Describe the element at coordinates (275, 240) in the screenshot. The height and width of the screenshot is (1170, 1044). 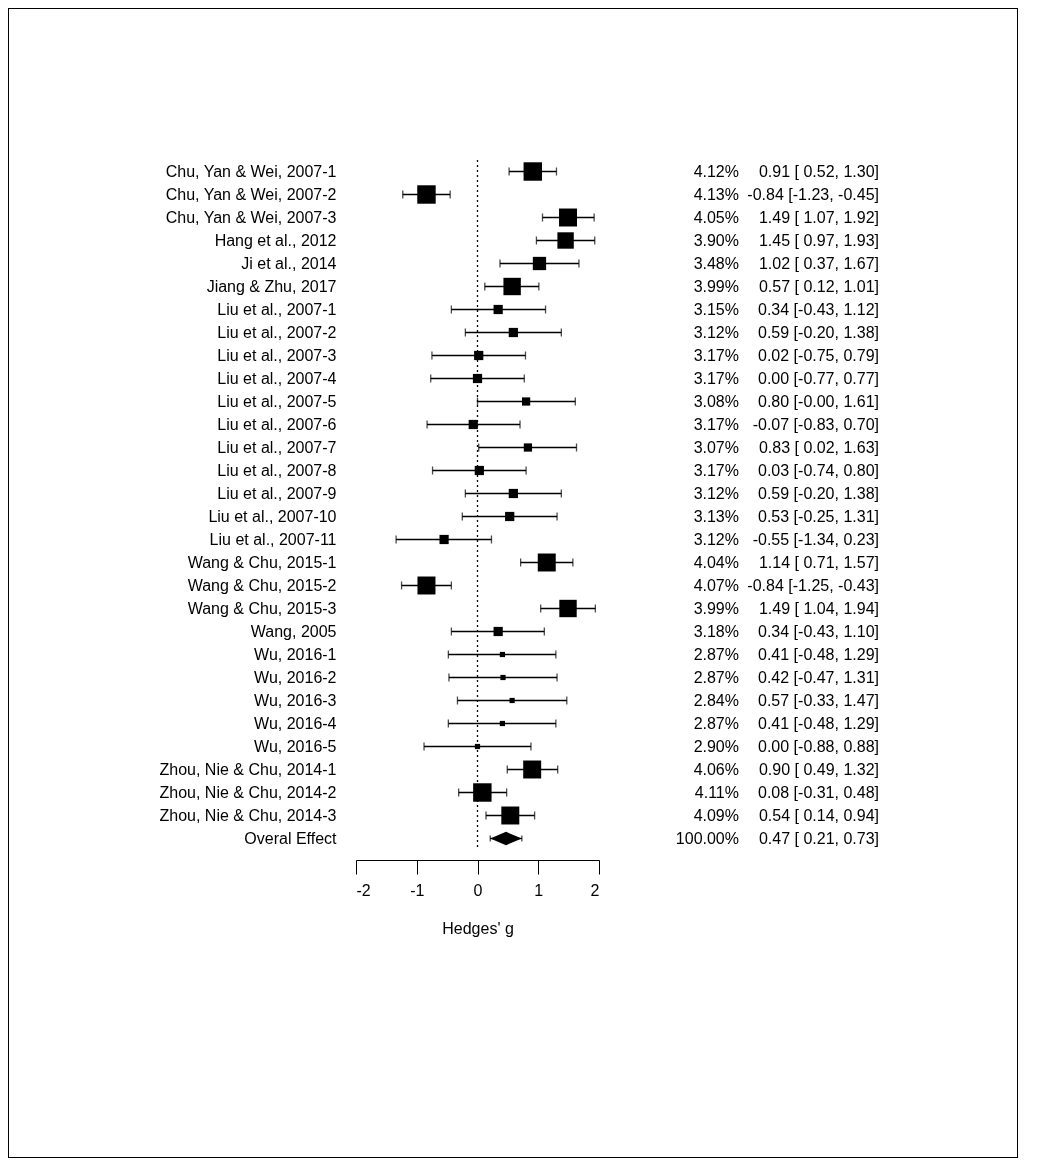
I see `y-tick-label: Hang et al., 2012` at that location.